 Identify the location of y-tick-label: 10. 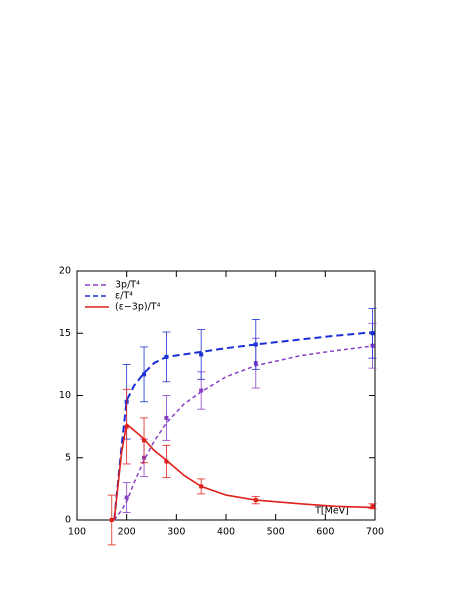
(65, 395).